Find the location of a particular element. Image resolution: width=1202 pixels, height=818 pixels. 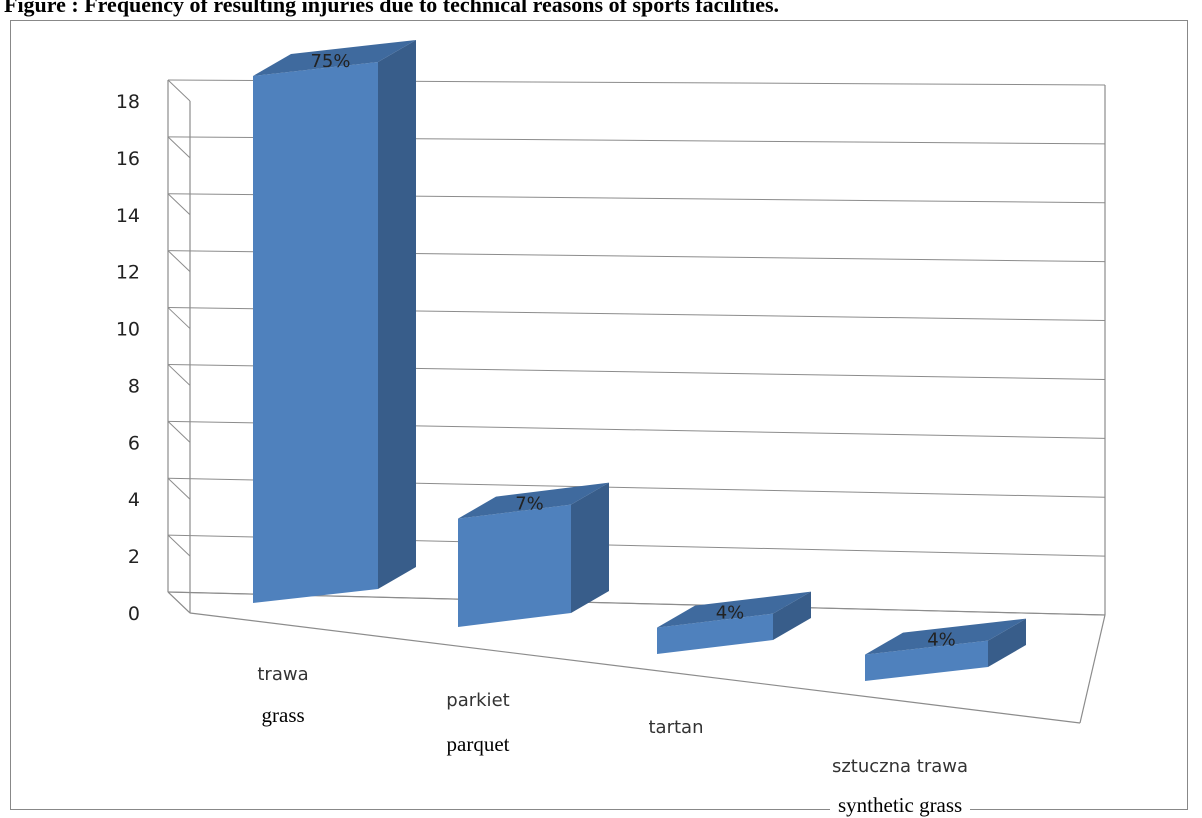

y-tick-label: 16 is located at coordinates (128, 159).